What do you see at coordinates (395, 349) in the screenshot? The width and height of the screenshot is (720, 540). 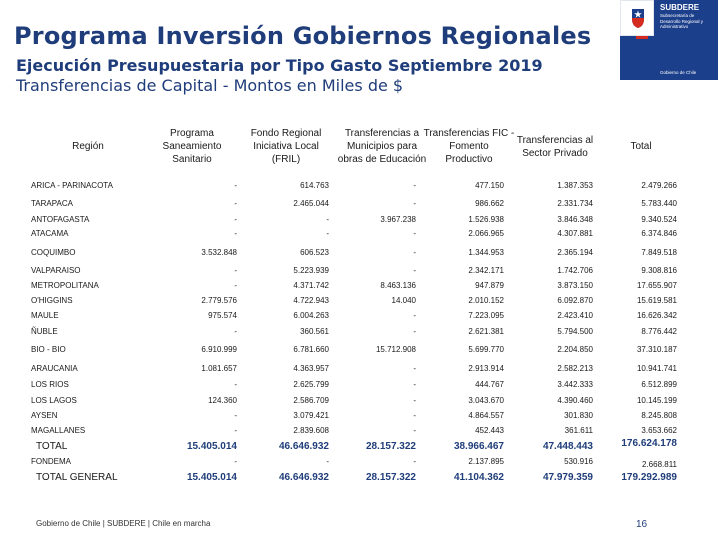 I see `cell-c3: 15.712.908` at bounding box center [395, 349].